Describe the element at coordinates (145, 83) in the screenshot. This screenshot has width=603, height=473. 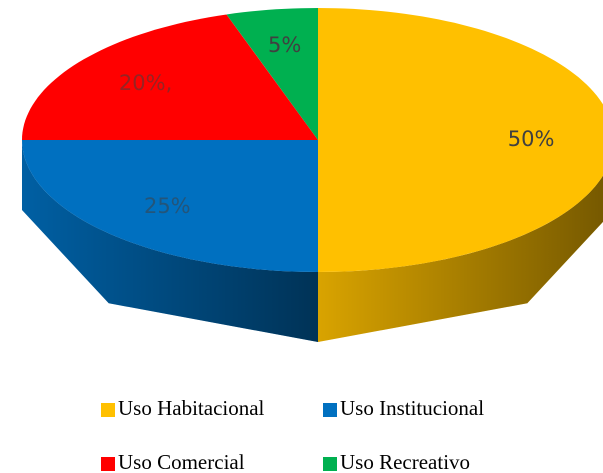
I see `data-label: 20%,` at that location.